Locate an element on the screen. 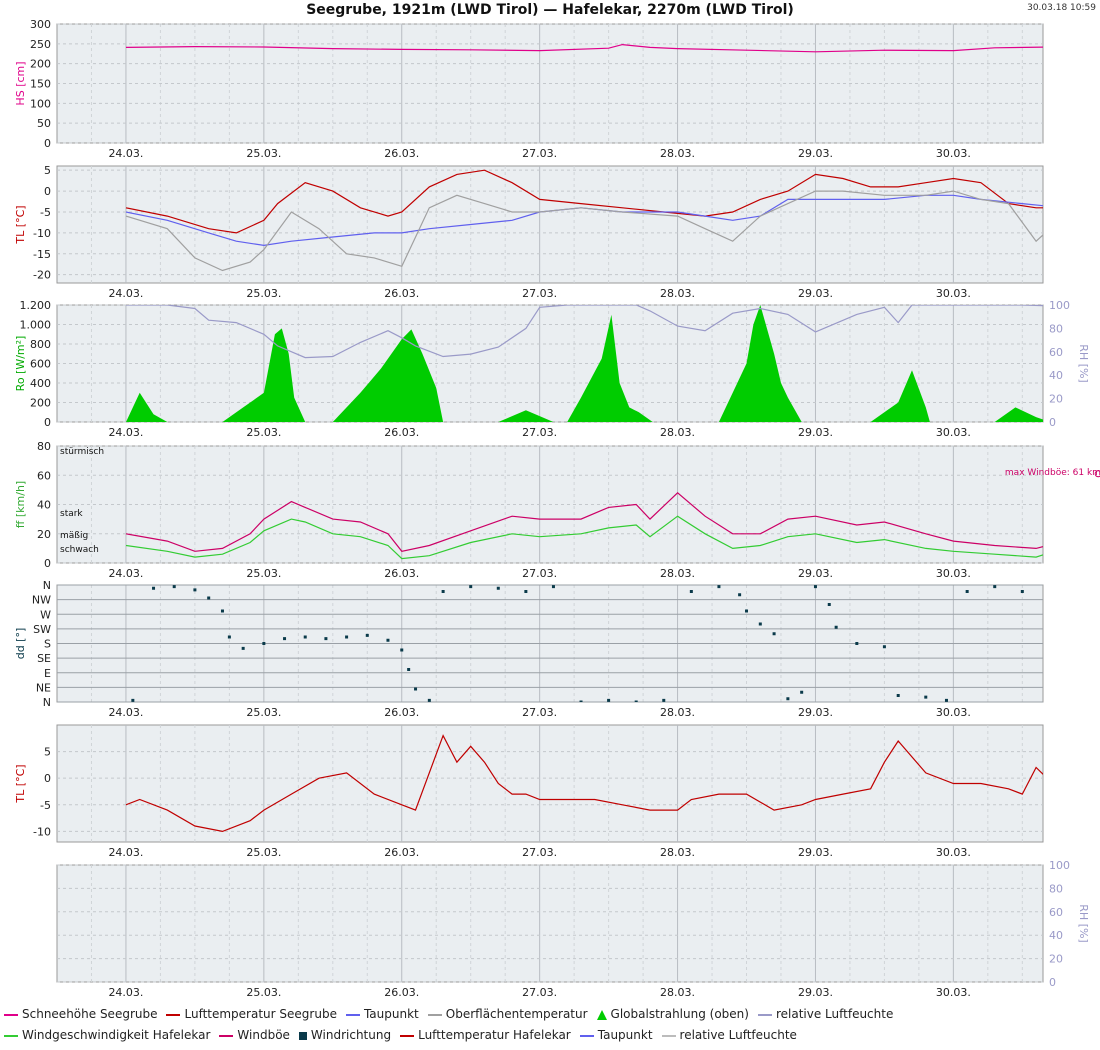  x-tick-label: 27.03. is located at coordinates (539, 992).